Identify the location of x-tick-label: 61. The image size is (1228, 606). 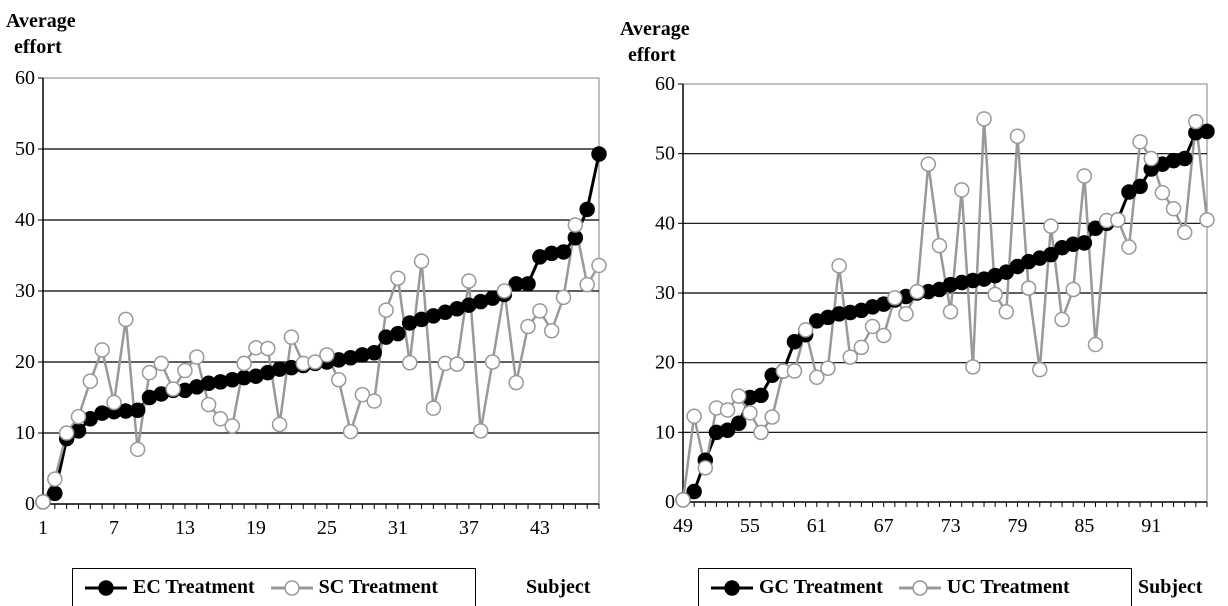
(817, 526).